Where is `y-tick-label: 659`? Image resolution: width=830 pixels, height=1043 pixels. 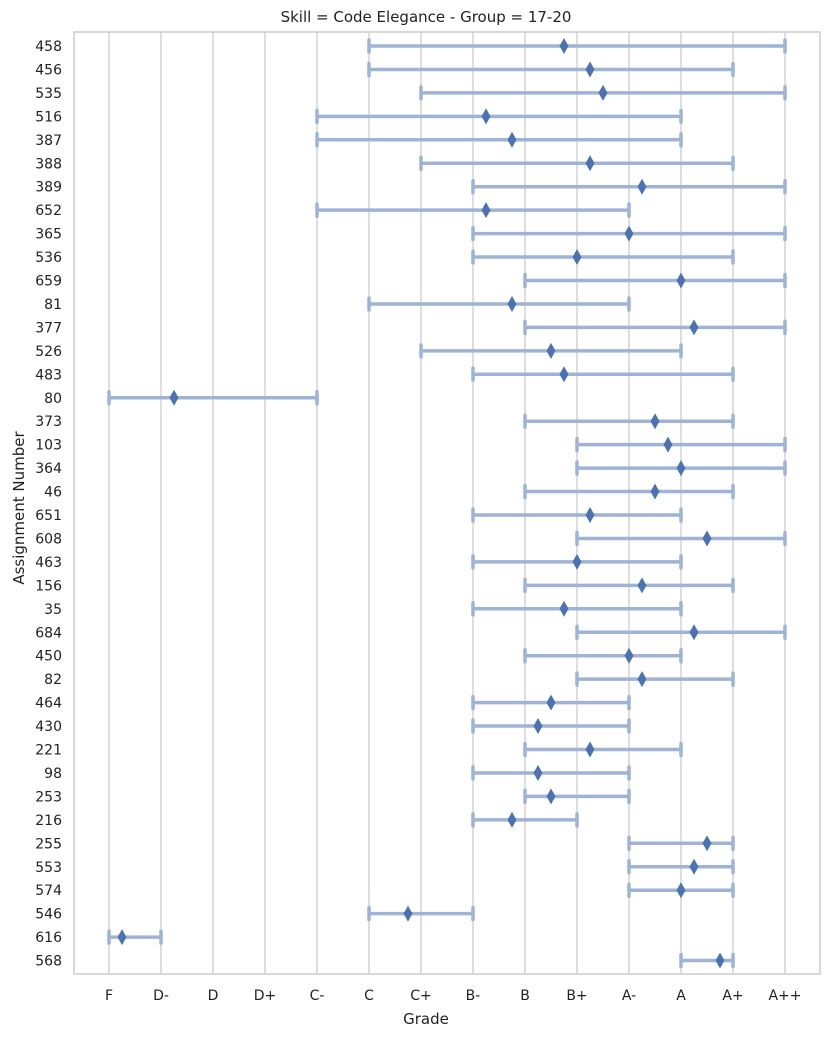 y-tick-label: 659 is located at coordinates (48, 282).